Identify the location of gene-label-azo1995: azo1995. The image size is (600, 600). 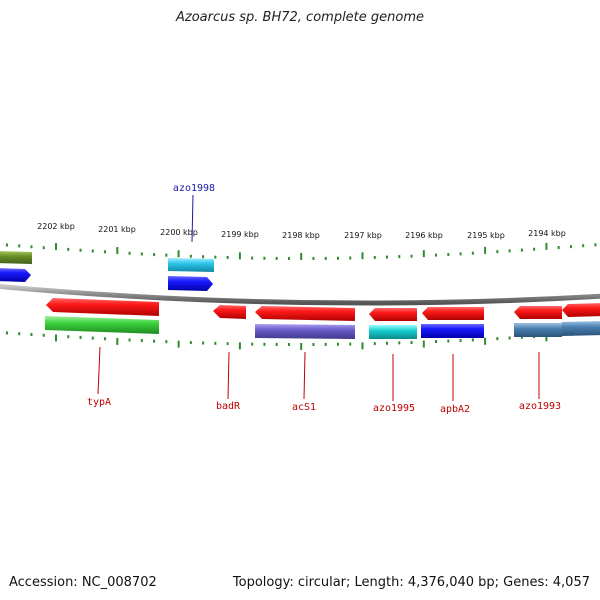
(394, 408).